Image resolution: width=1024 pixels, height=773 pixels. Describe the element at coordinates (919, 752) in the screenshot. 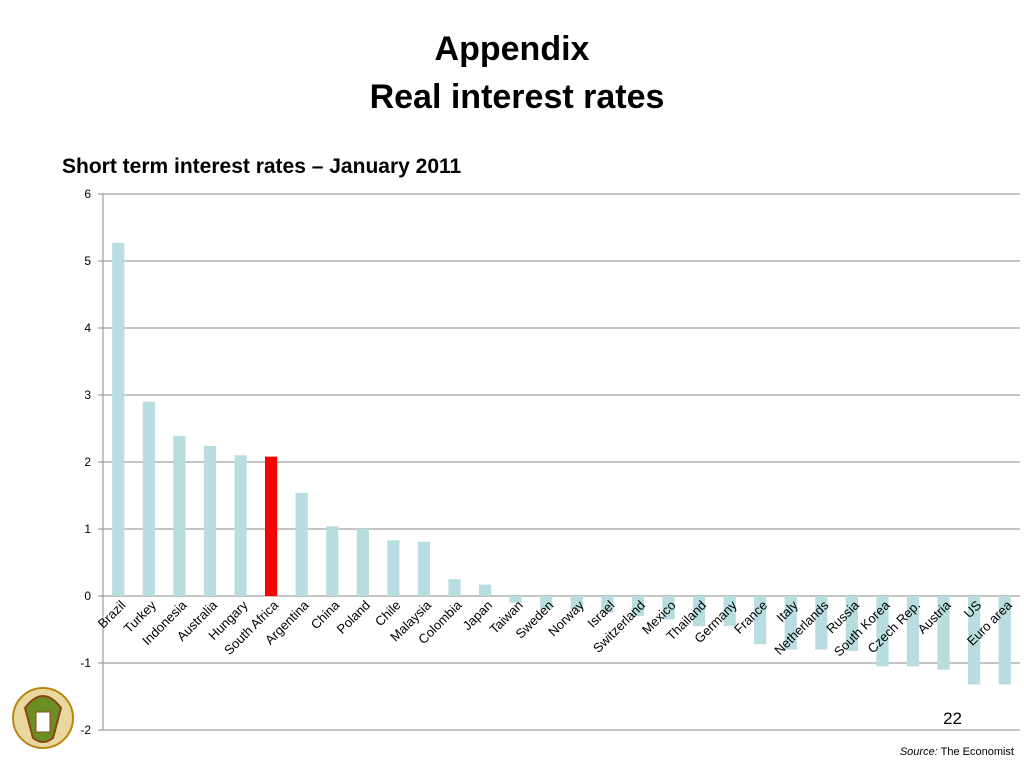

I see `source-label: Source:` at that location.